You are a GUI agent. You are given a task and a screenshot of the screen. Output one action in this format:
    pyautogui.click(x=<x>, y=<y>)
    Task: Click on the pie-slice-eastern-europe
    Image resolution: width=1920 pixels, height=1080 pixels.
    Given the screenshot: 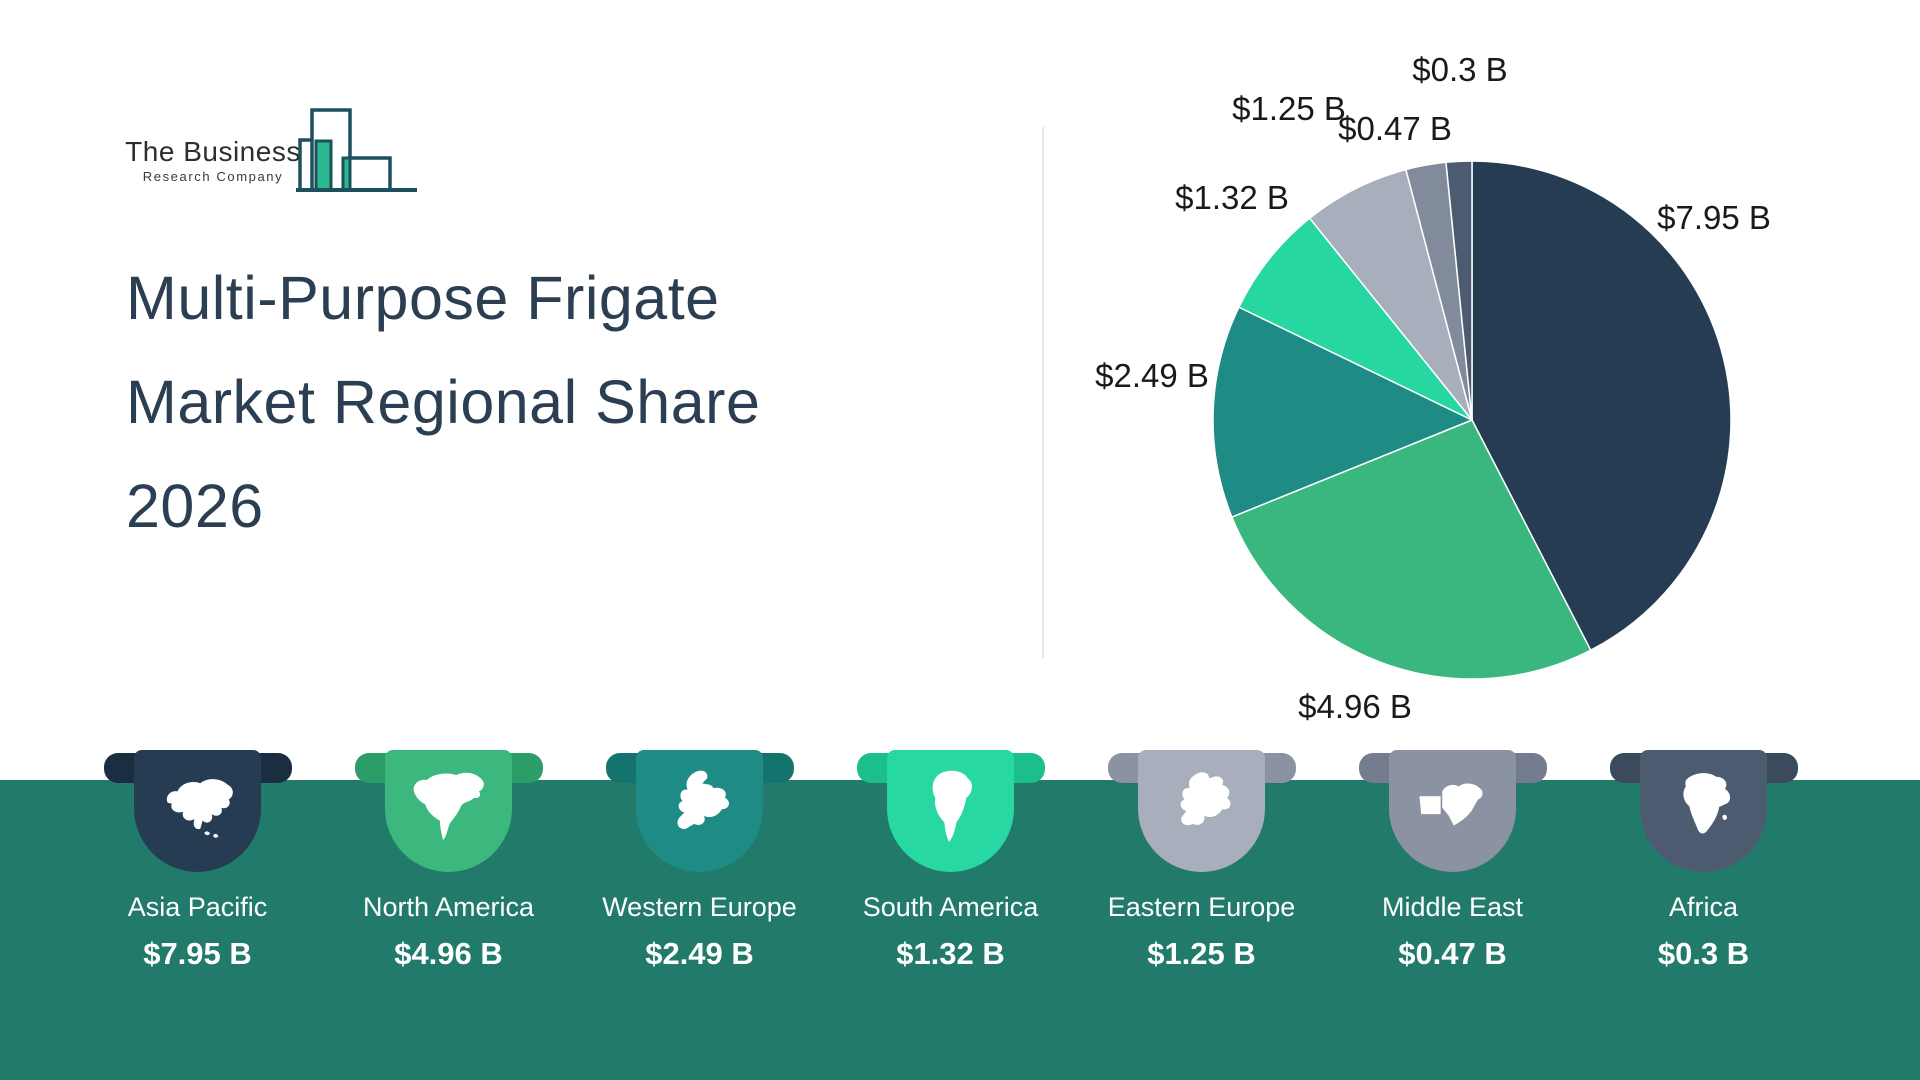 What is the action you would take?
    pyautogui.click(x=1390, y=294)
    